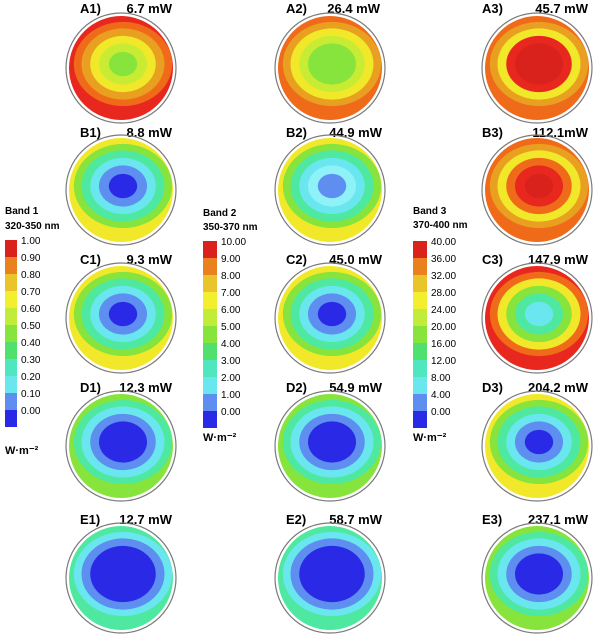 The image size is (594, 641). I want to click on panel-label-c1: C1), so click(90, 259).